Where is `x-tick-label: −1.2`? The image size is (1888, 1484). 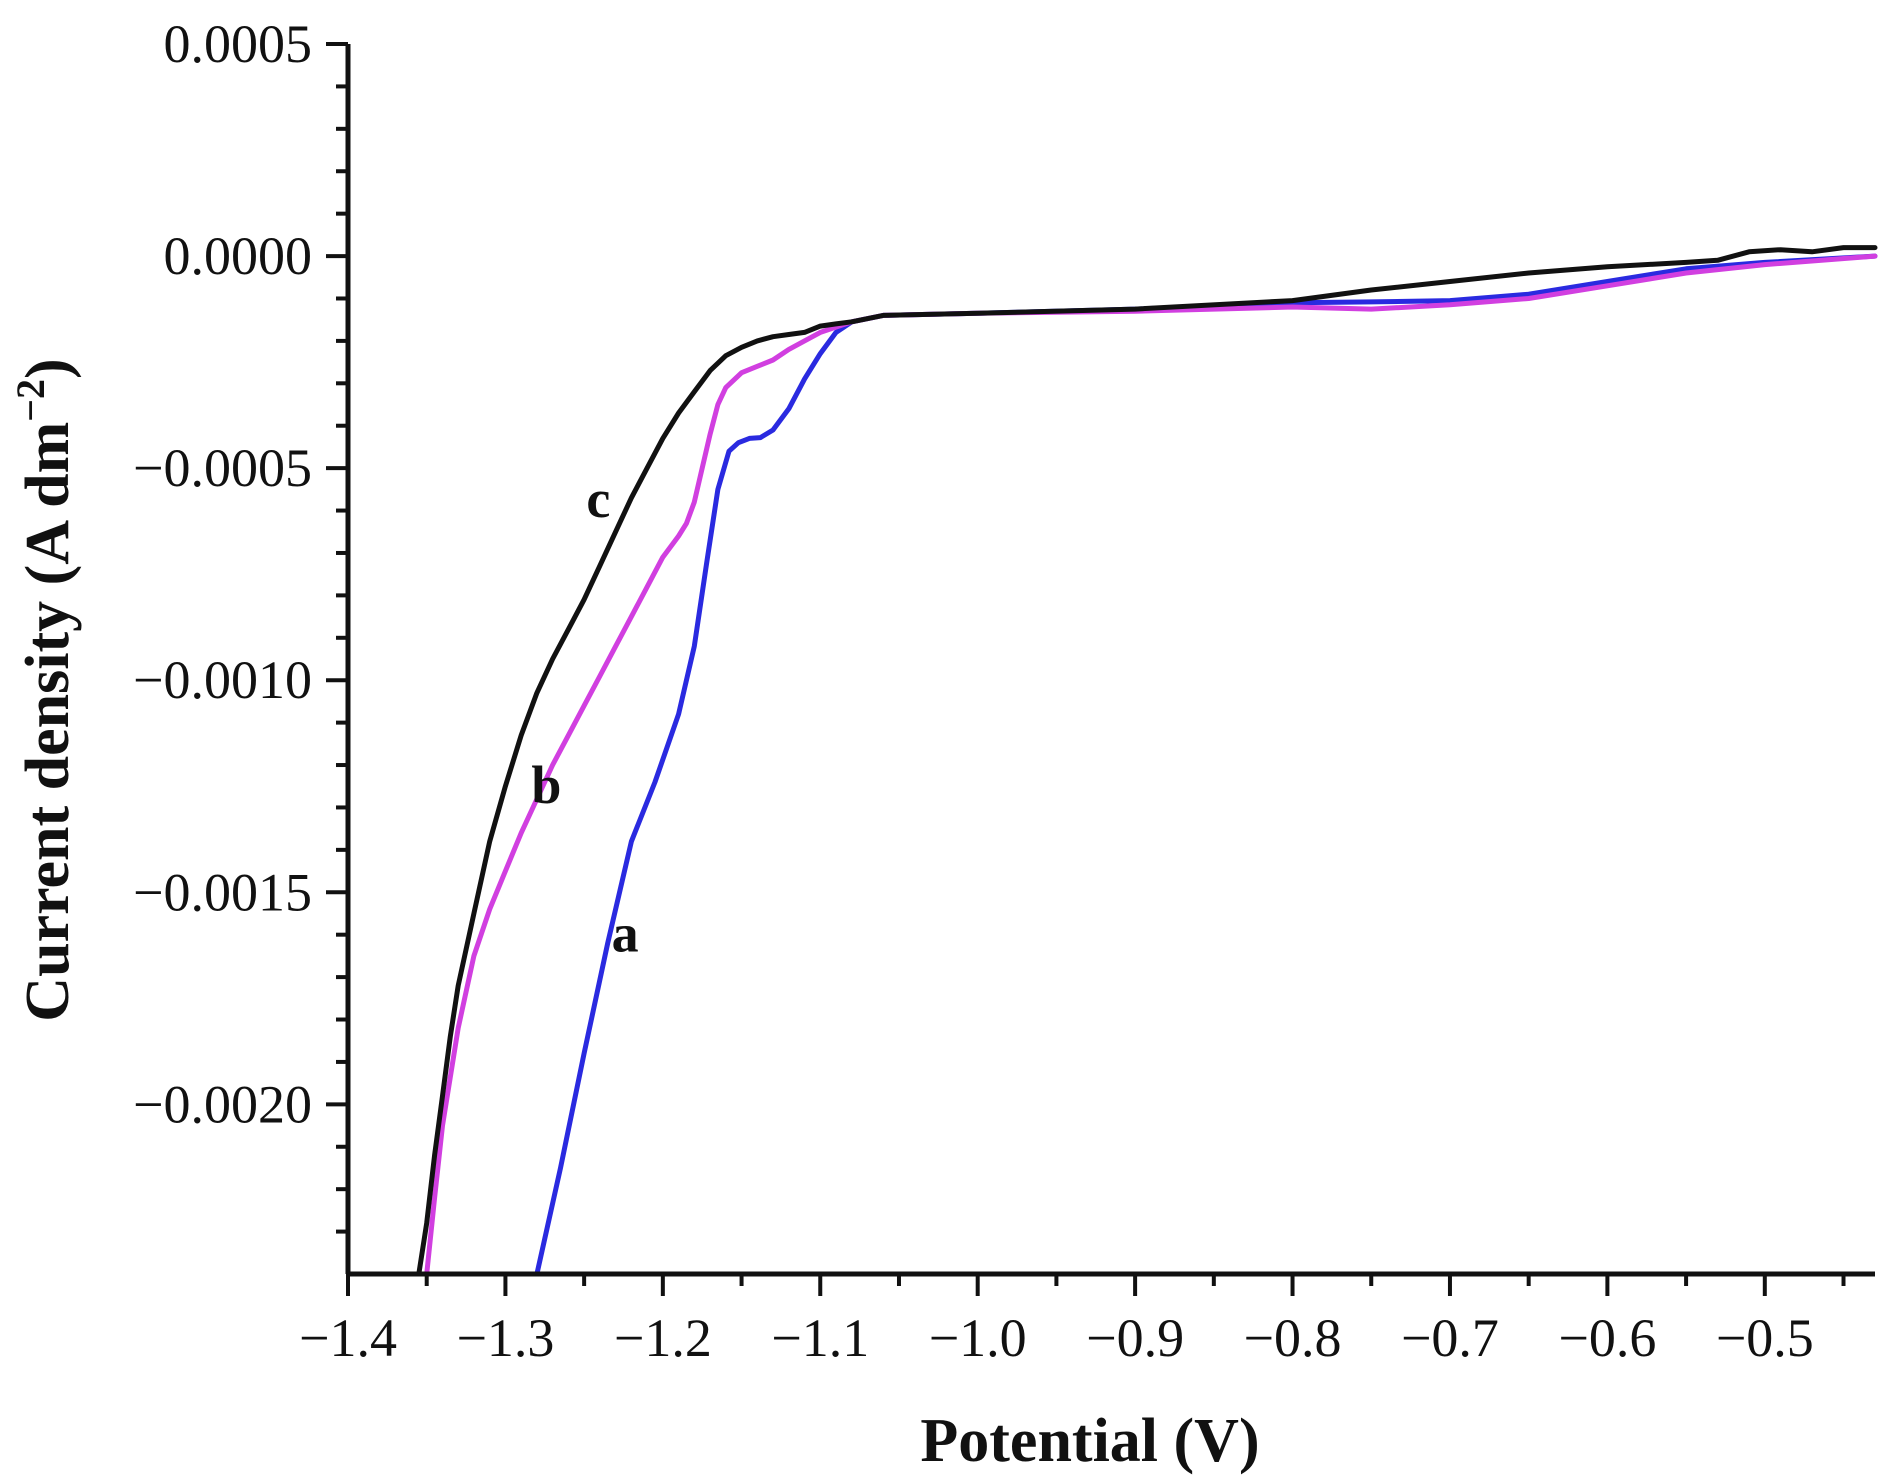 x-tick-label: −1.2 is located at coordinates (663, 1338).